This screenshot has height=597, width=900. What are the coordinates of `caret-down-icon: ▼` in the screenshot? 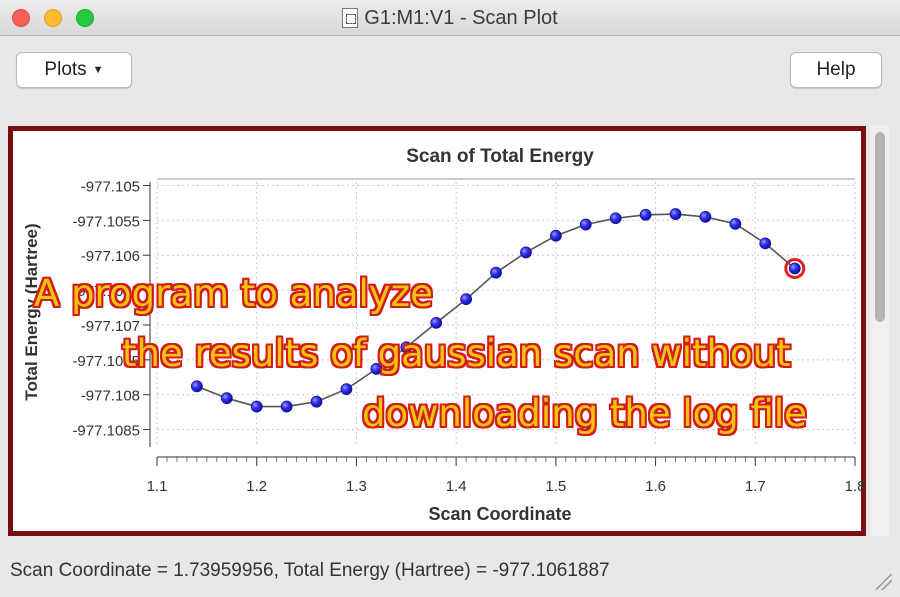 It's located at (98, 70).